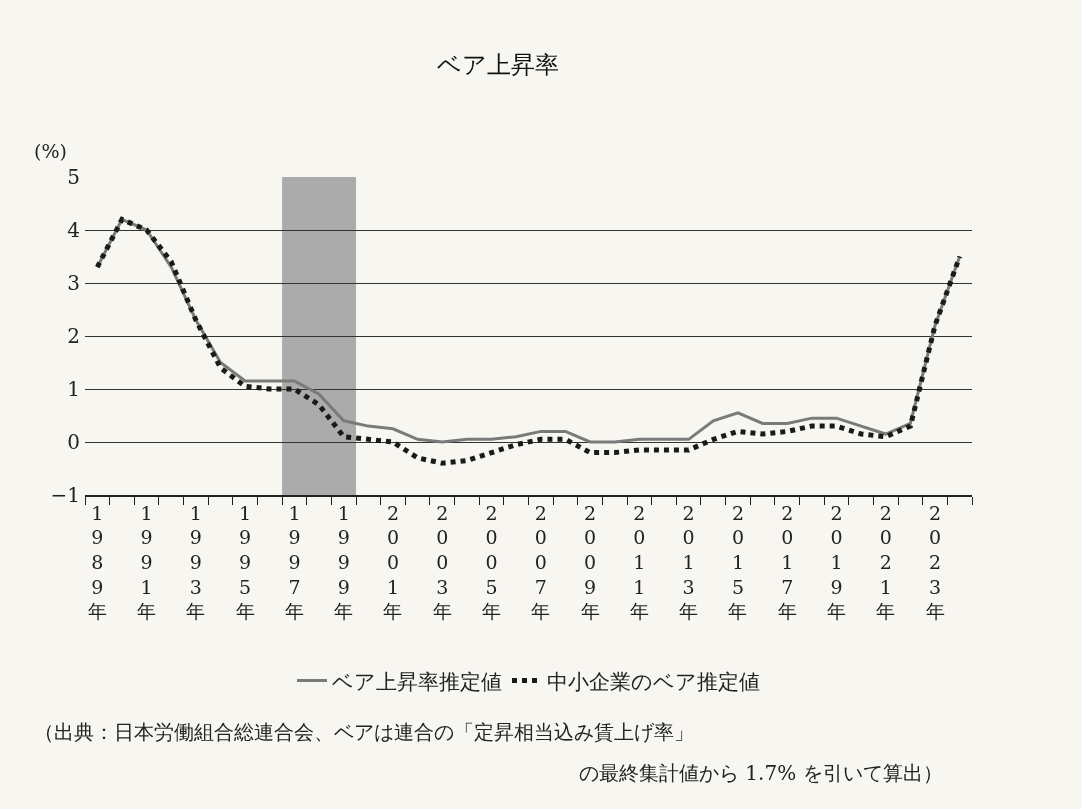  What do you see at coordinates (497, 65) in the screenshot?
I see `chart-title: ベア上昇率` at bounding box center [497, 65].